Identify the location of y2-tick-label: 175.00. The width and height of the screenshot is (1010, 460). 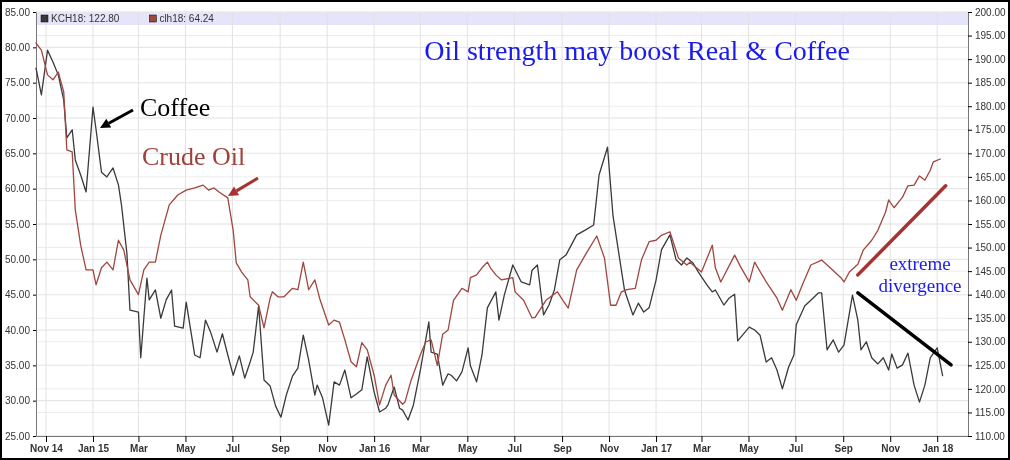
(991, 130).